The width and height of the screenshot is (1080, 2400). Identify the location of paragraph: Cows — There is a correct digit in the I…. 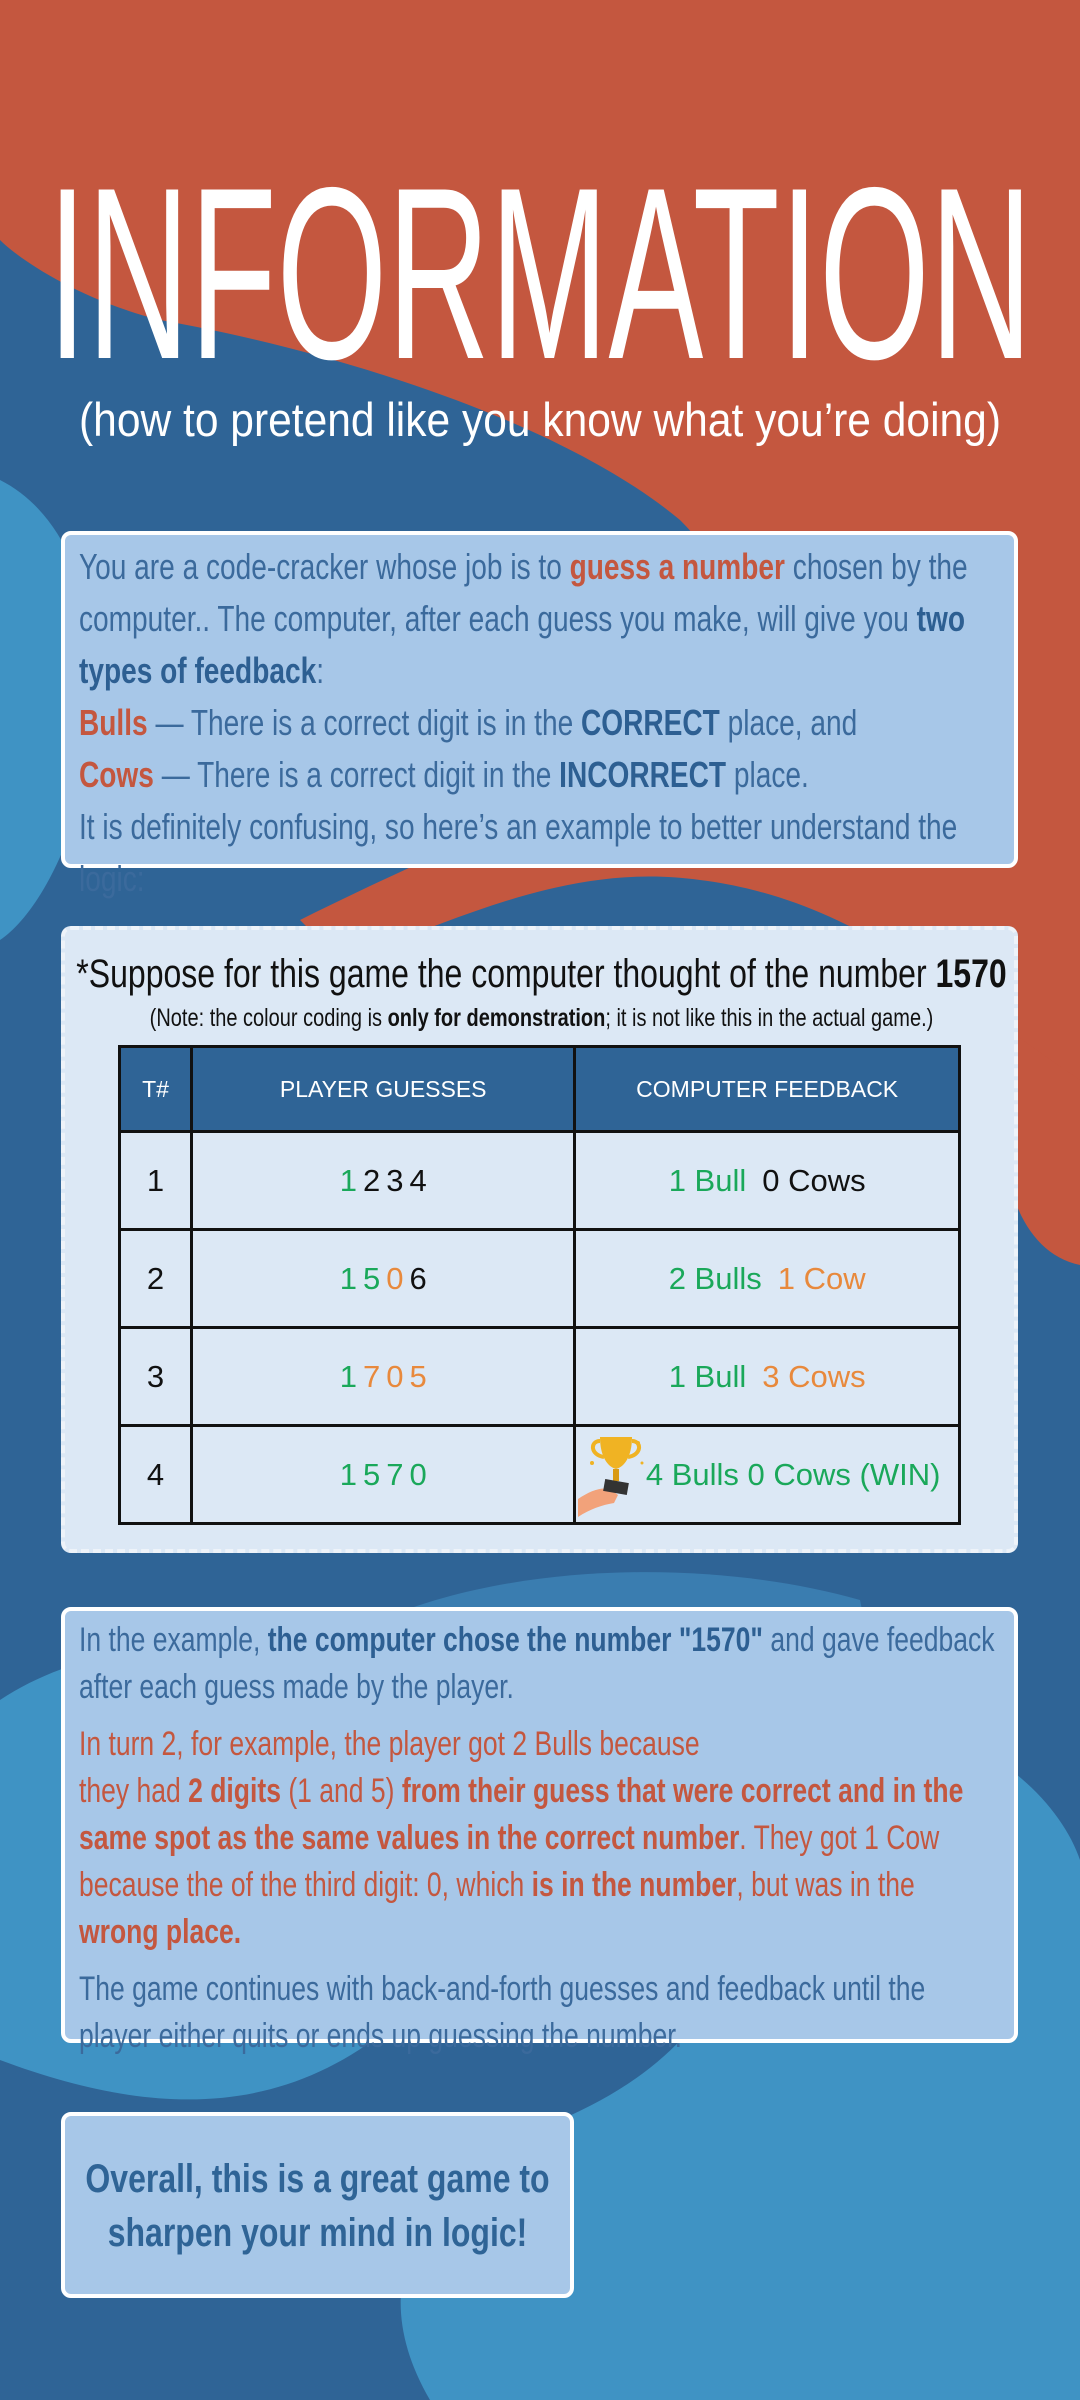
(539, 775).